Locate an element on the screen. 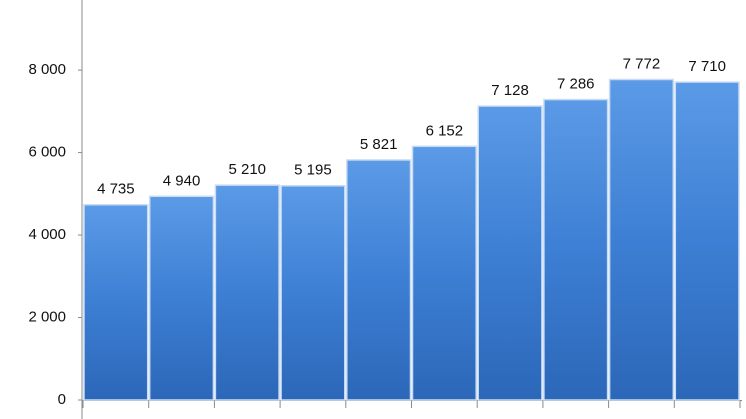 The width and height of the screenshot is (746, 419). value-label: 7 710 is located at coordinates (707, 66).